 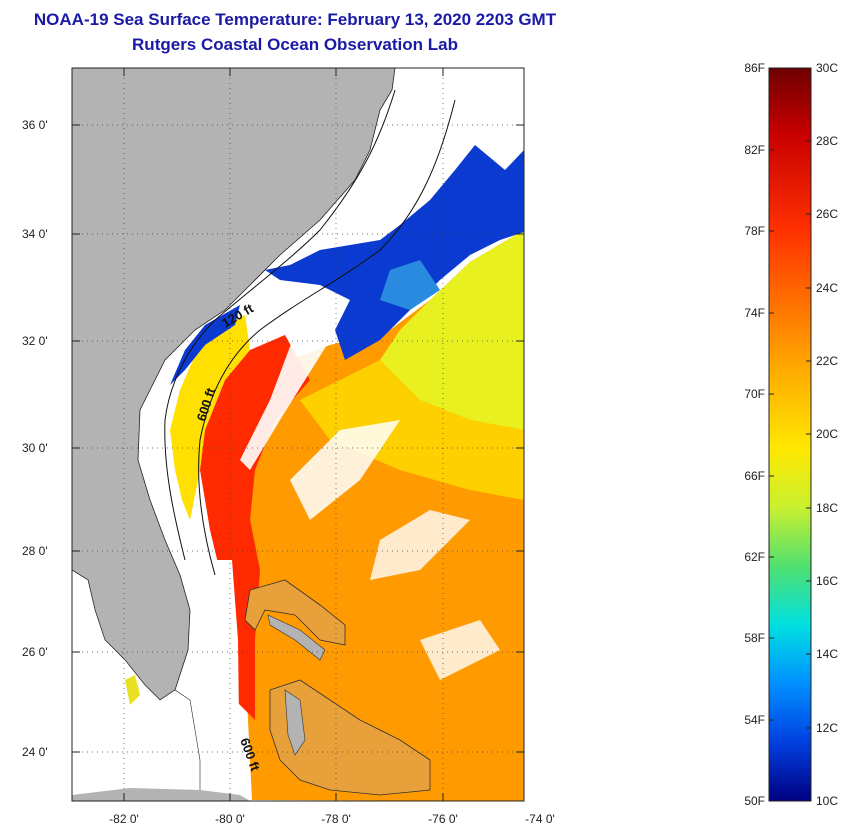 What do you see at coordinates (754, 68) in the screenshot?
I see `colorbar-f-label: 86F` at bounding box center [754, 68].